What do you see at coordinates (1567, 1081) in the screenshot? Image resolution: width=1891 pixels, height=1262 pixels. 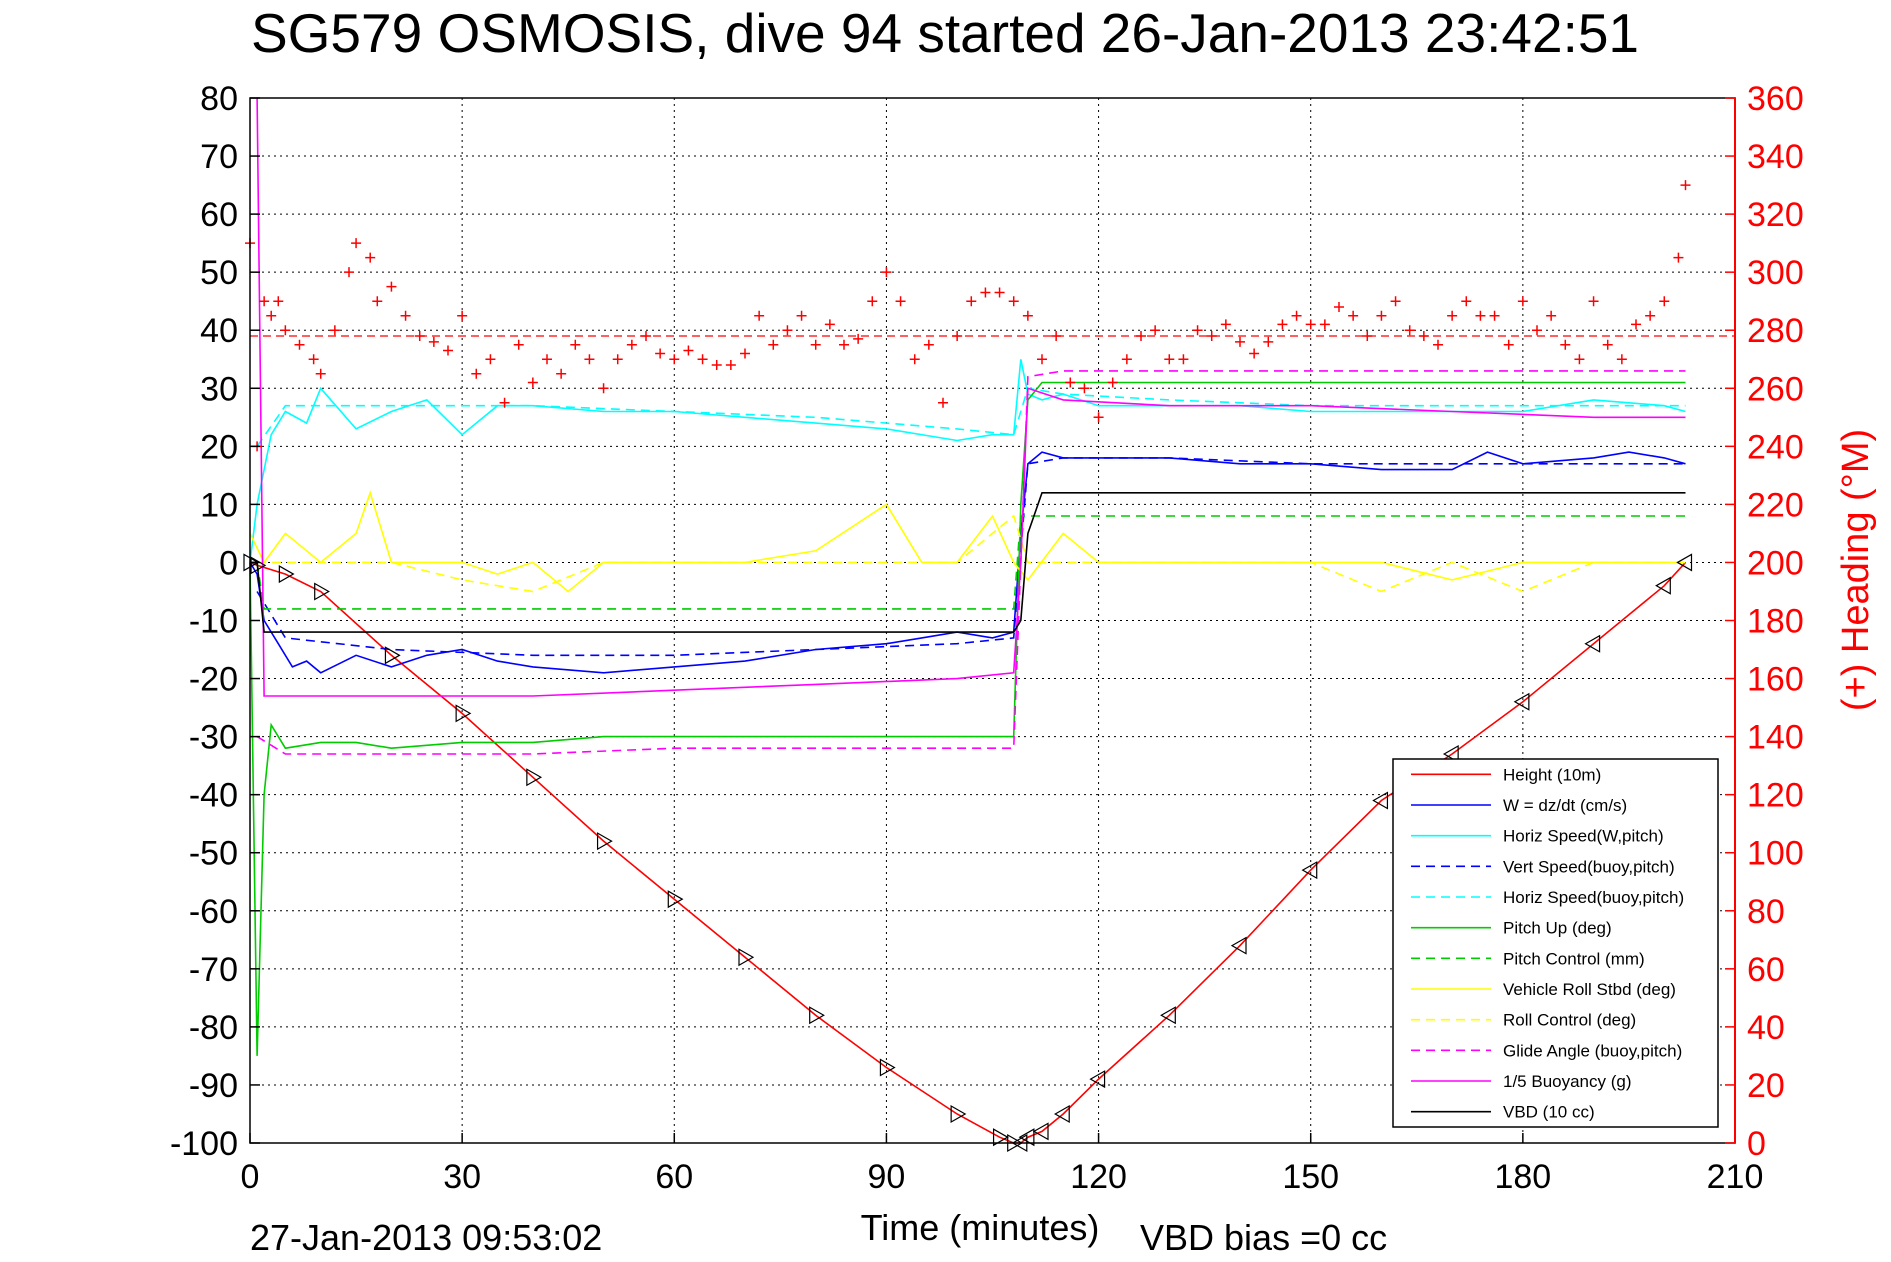 I see `legend-label: 1/5 Buoyancy (g)` at bounding box center [1567, 1081].